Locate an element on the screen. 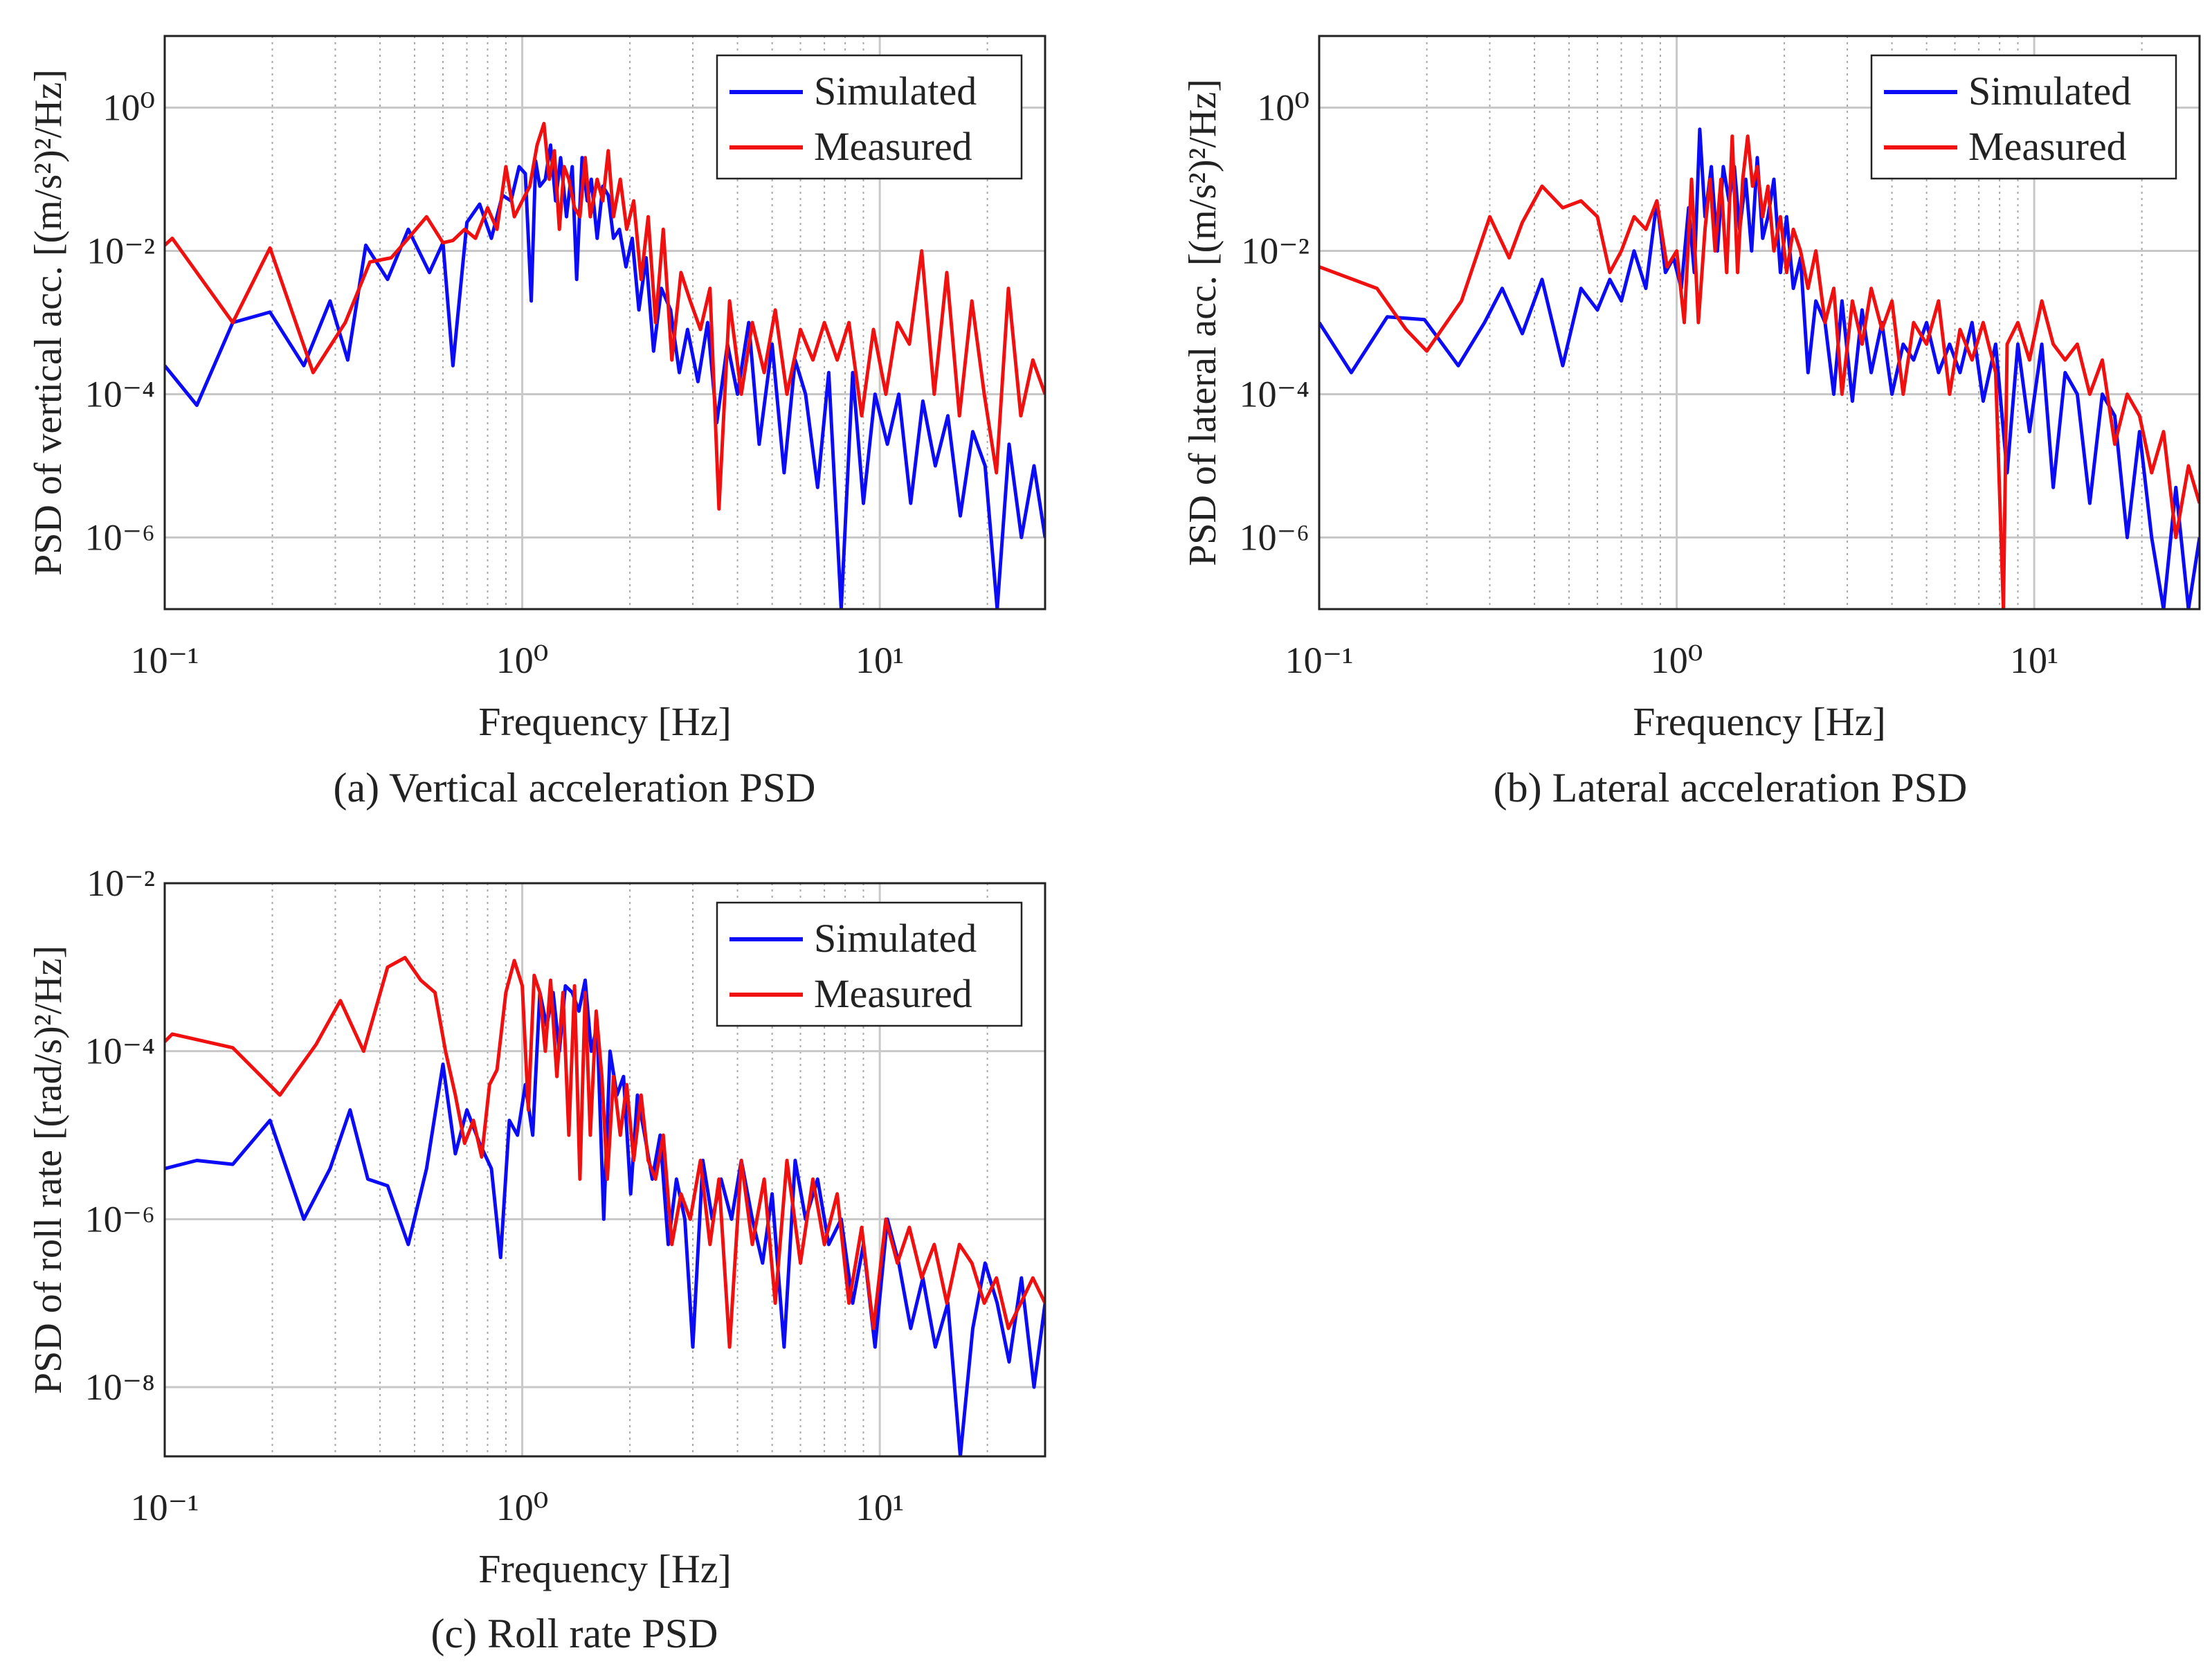  y-tick-label: 10⁻⁸ is located at coordinates (120, 1387).